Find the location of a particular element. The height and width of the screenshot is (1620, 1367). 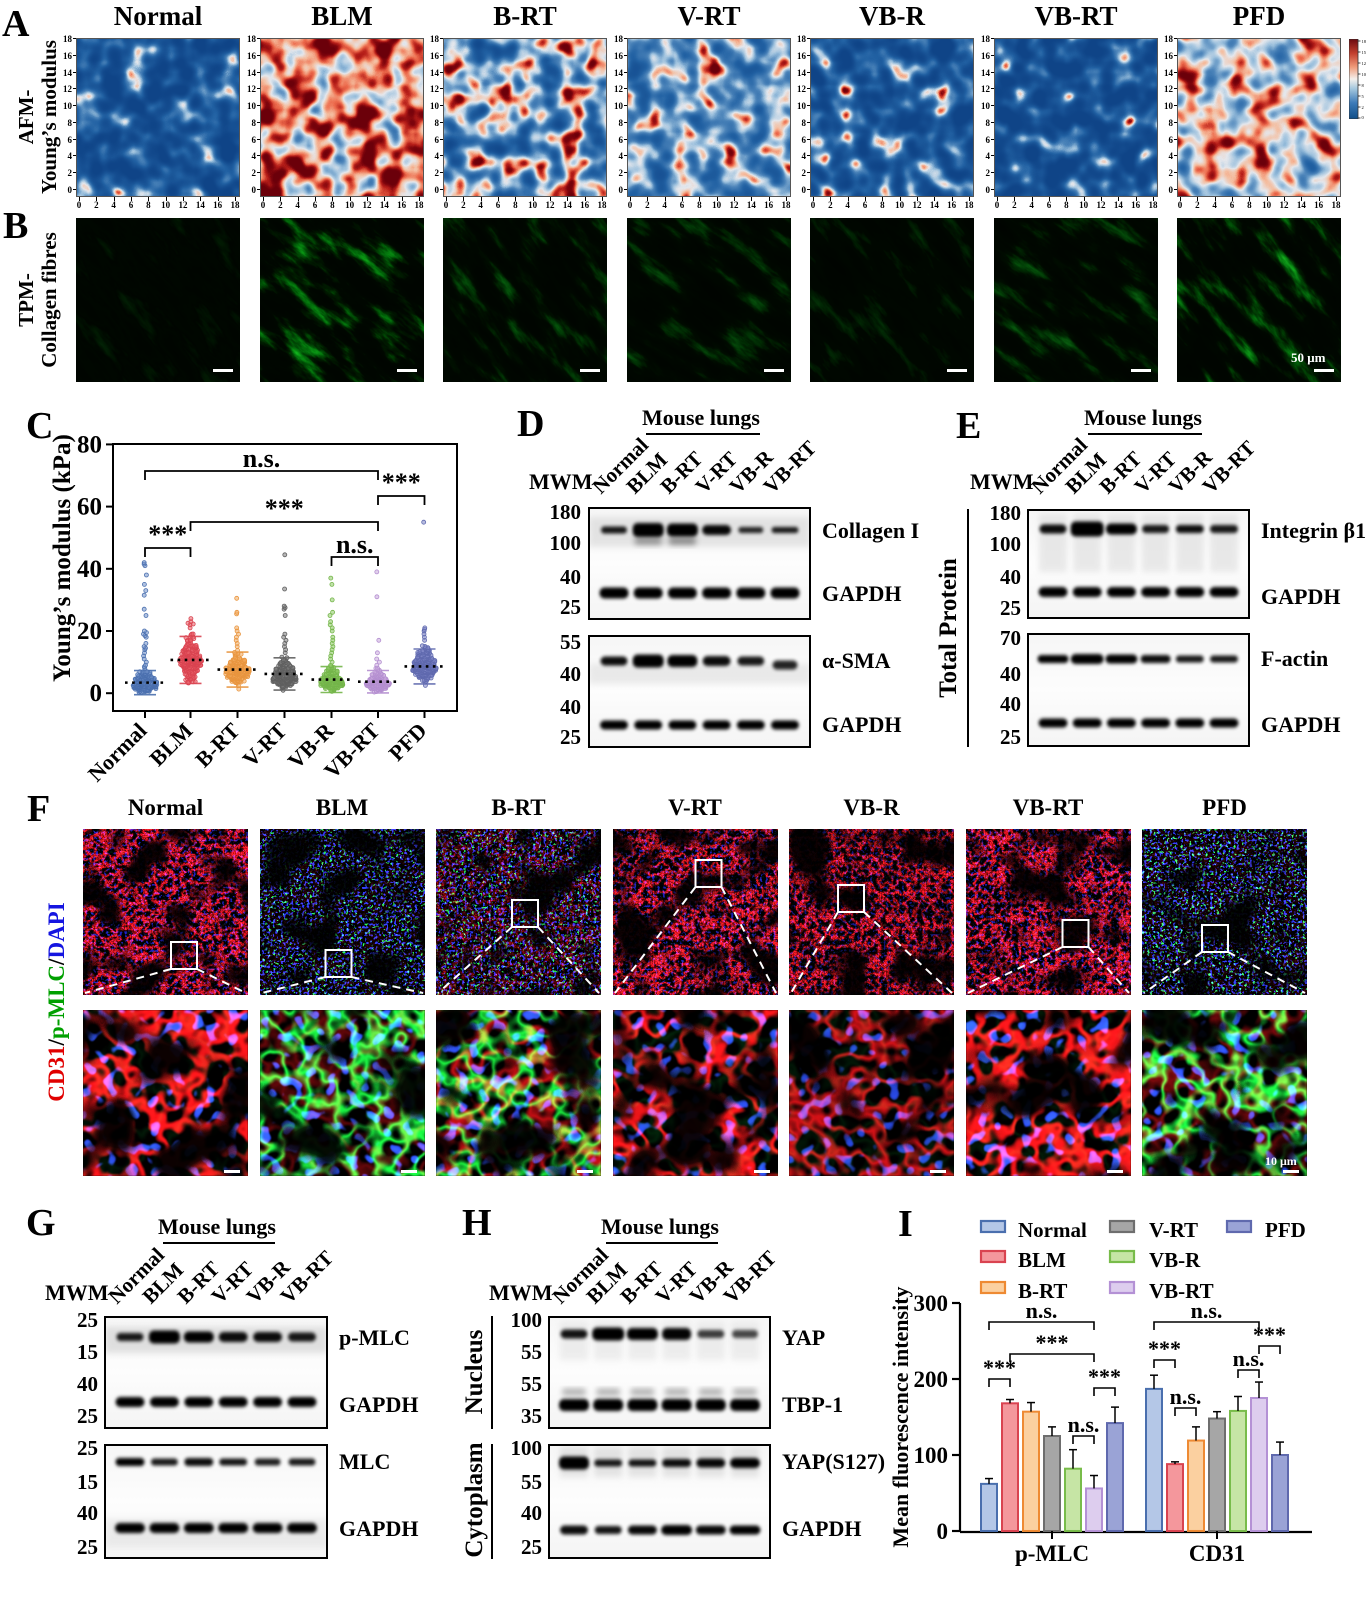

svg-text: 15 is located at coordinates (1364, 52).